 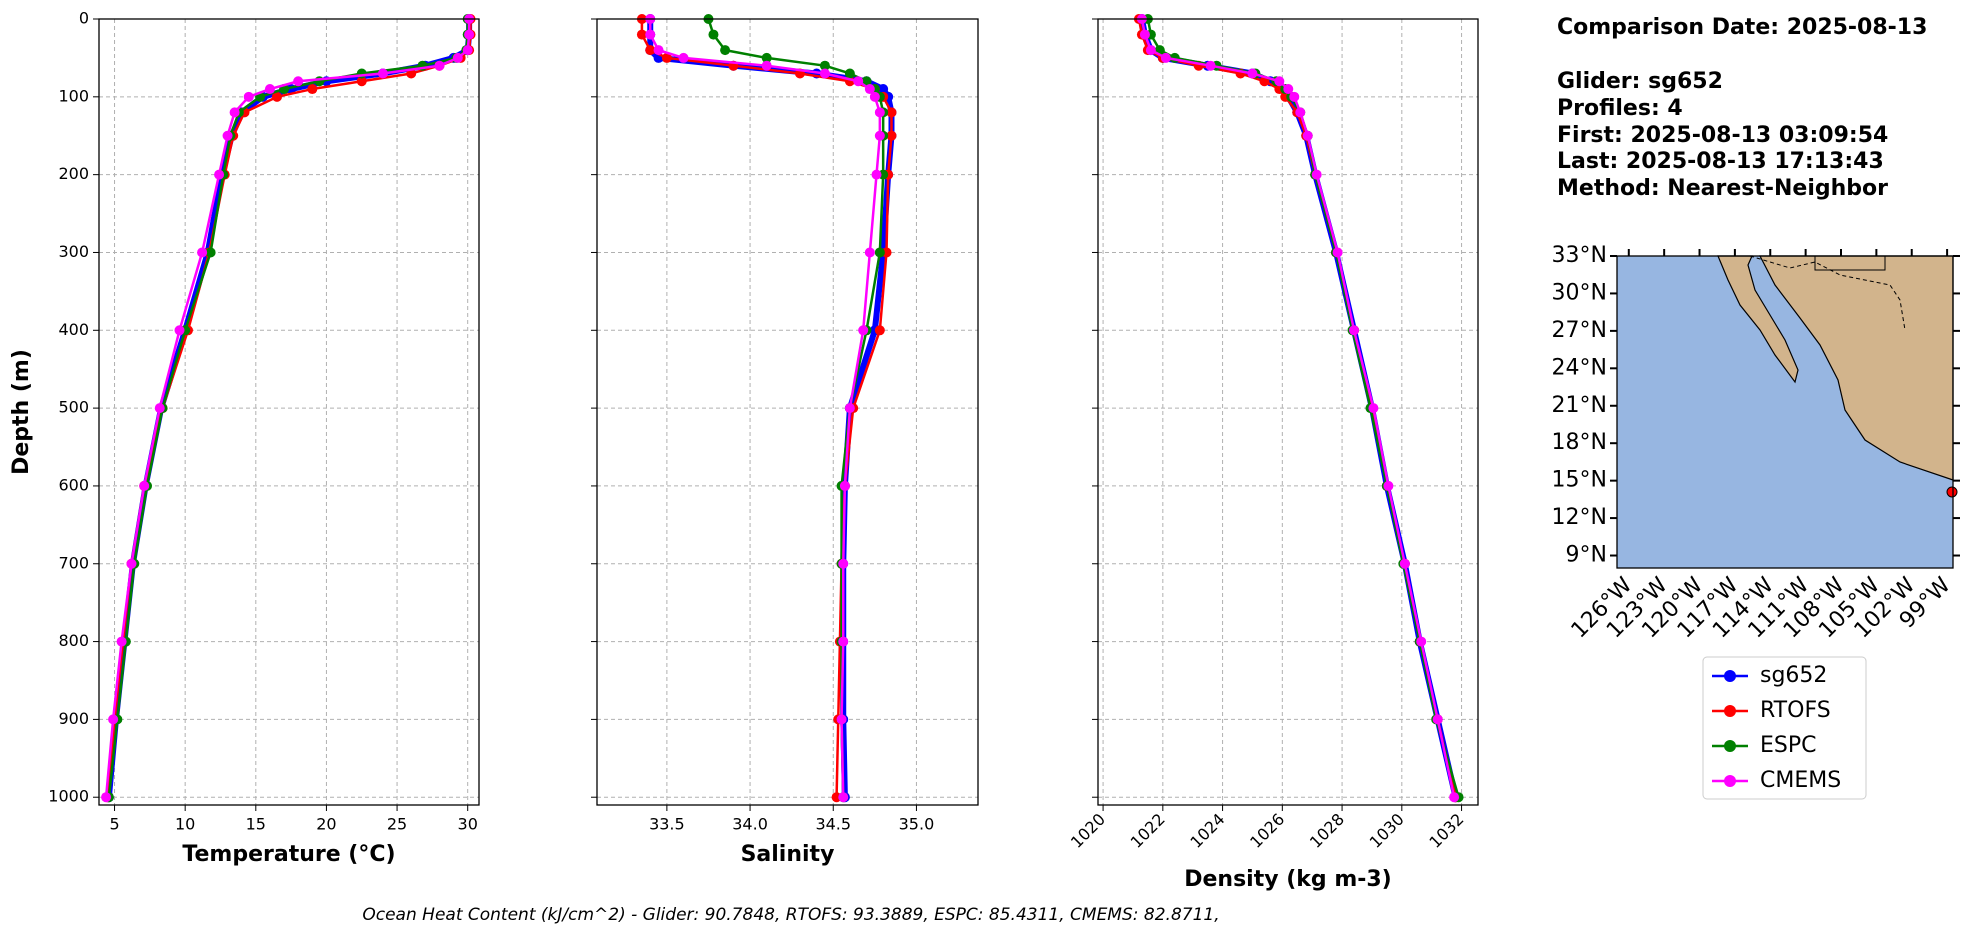 What do you see at coordinates (1088, 831) in the screenshot?
I see `x-tick-label: 1020` at bounding box center [1088, 831].